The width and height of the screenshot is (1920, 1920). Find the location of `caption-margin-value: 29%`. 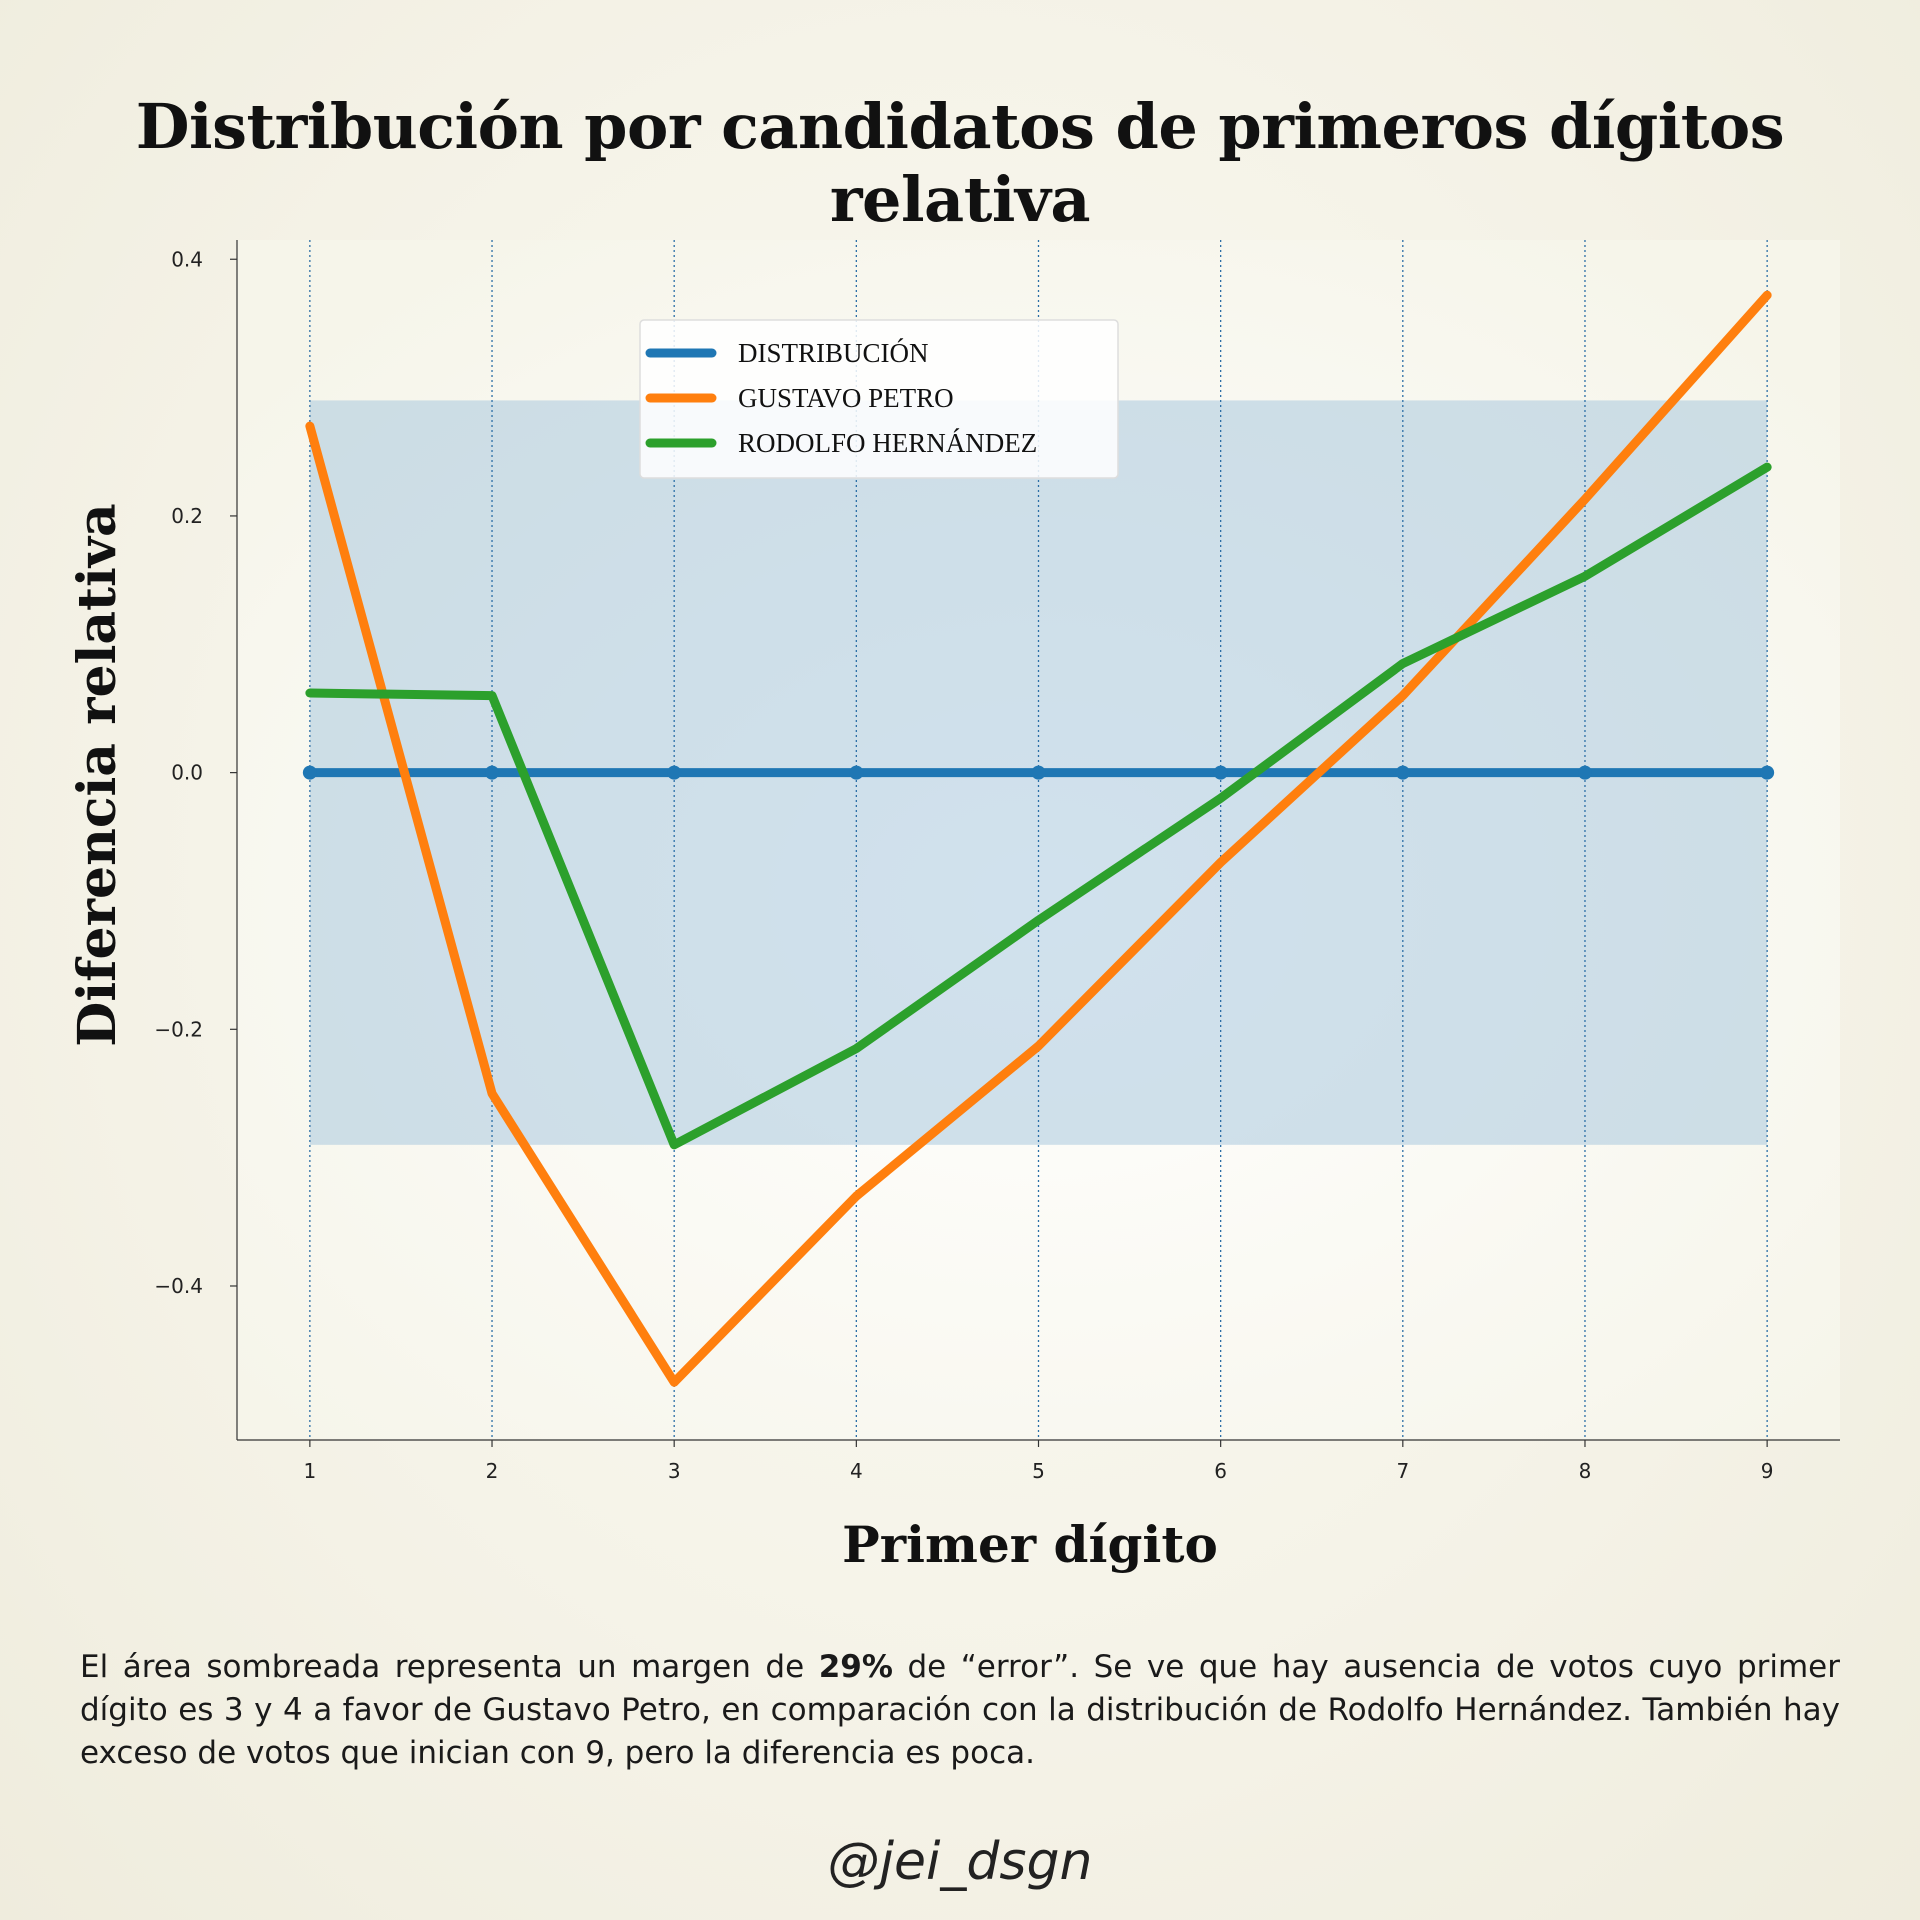

caption-margin-value: 29% is located at coordinates (855, 1667).